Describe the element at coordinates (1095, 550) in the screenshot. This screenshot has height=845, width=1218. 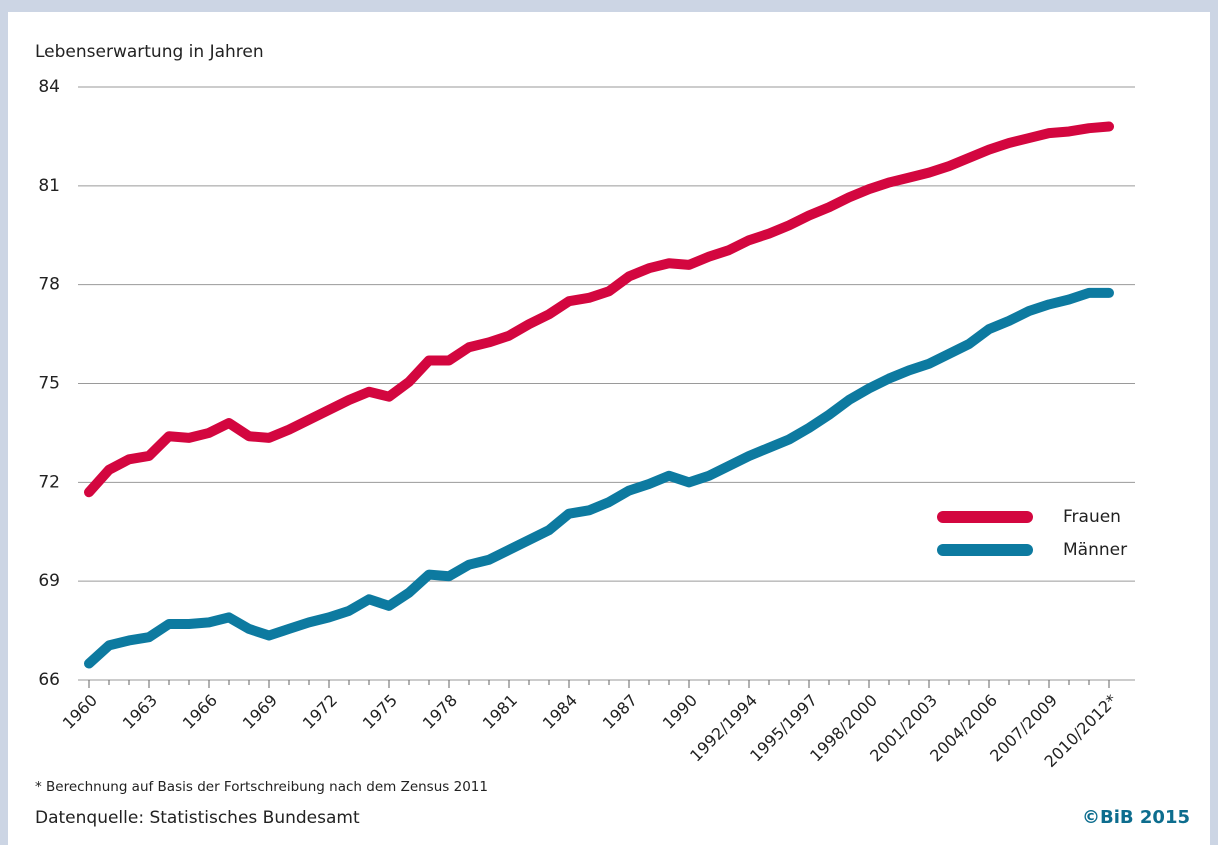
I see `legend-label: Männer` at that location.